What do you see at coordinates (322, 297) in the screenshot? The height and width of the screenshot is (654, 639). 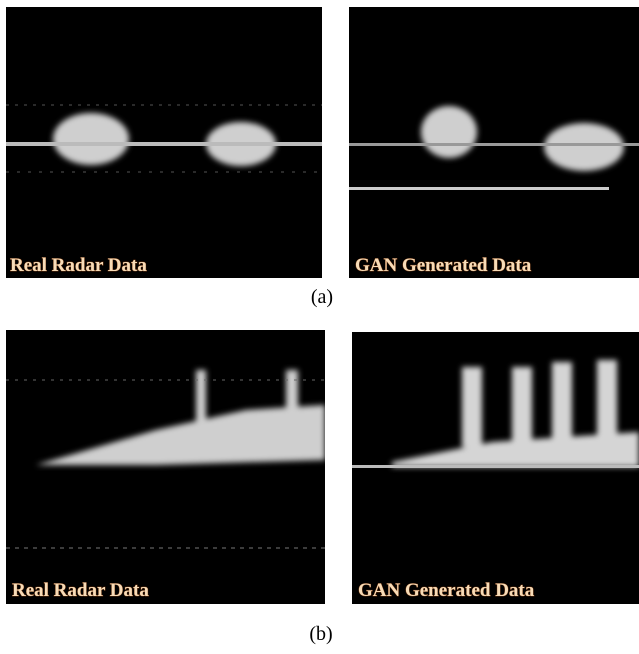 I see `caption: (a)` at bounding box center [322, 297].